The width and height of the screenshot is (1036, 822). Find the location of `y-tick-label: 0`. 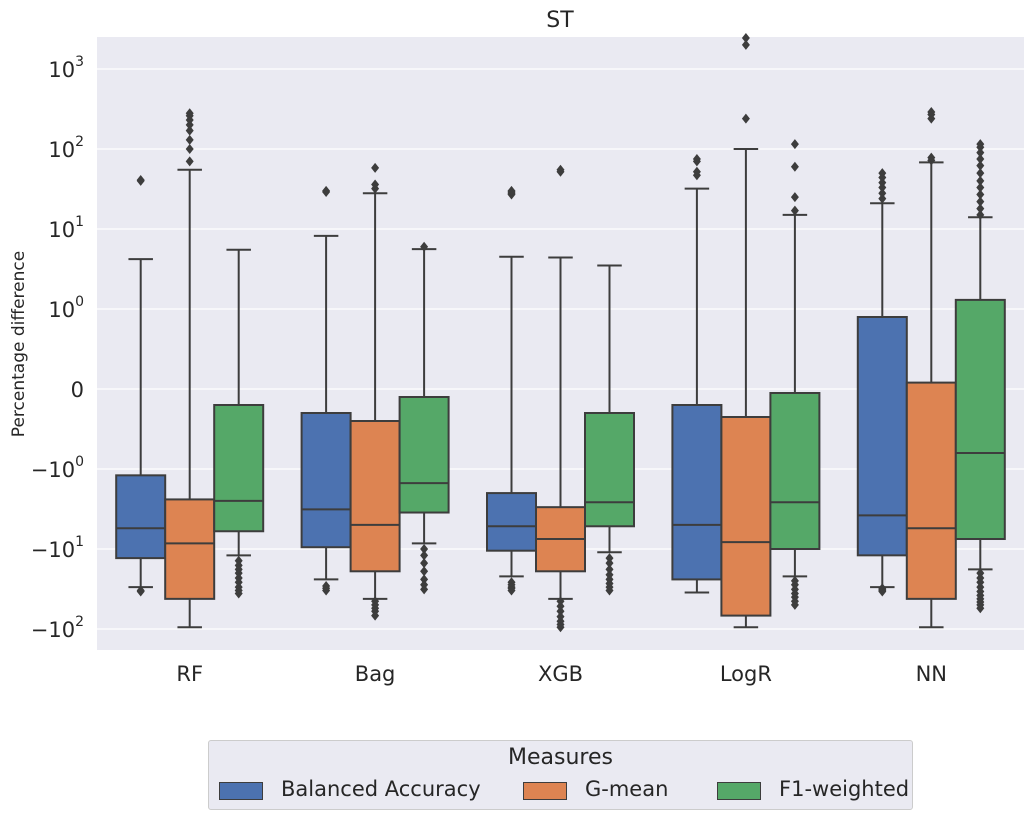

y-tick-label: 0 is located at coordinates (77, 390).